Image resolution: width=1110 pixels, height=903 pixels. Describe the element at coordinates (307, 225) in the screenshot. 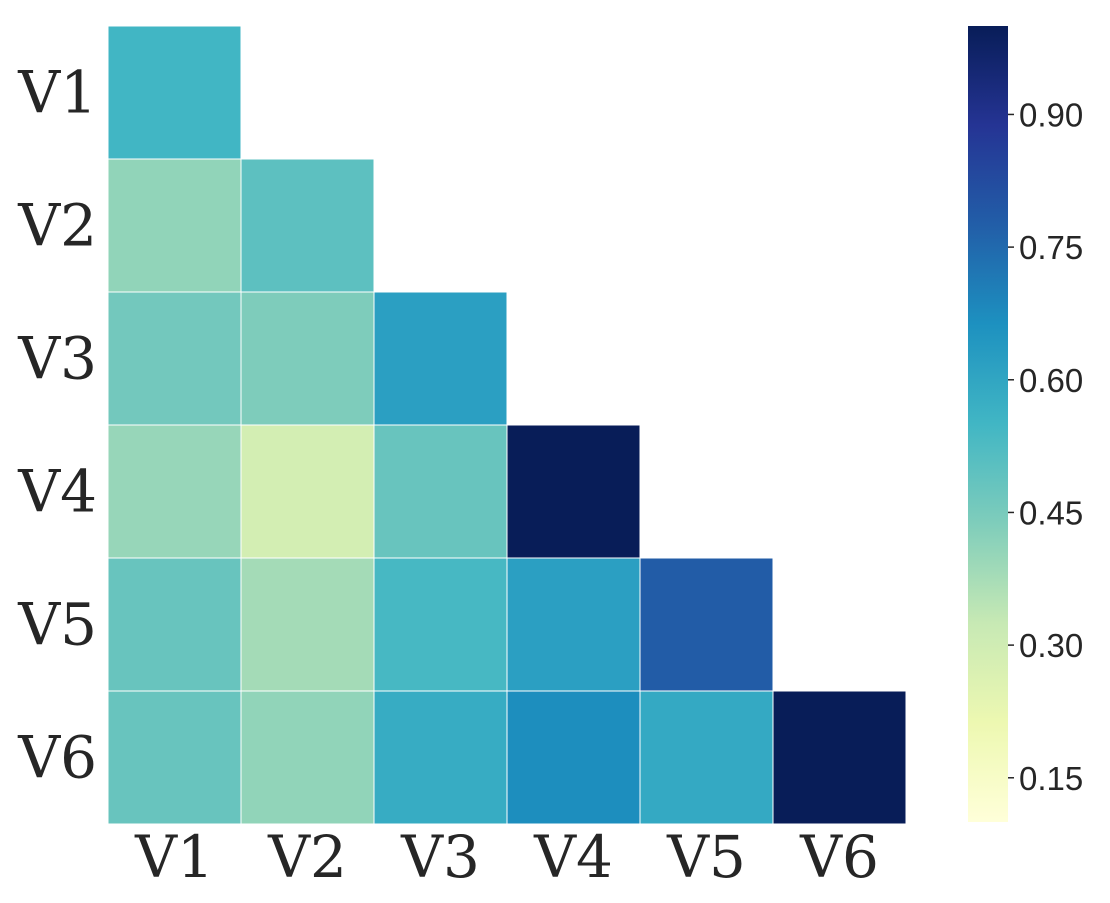

I see `heatmap-cell-v2-v2` at that location.